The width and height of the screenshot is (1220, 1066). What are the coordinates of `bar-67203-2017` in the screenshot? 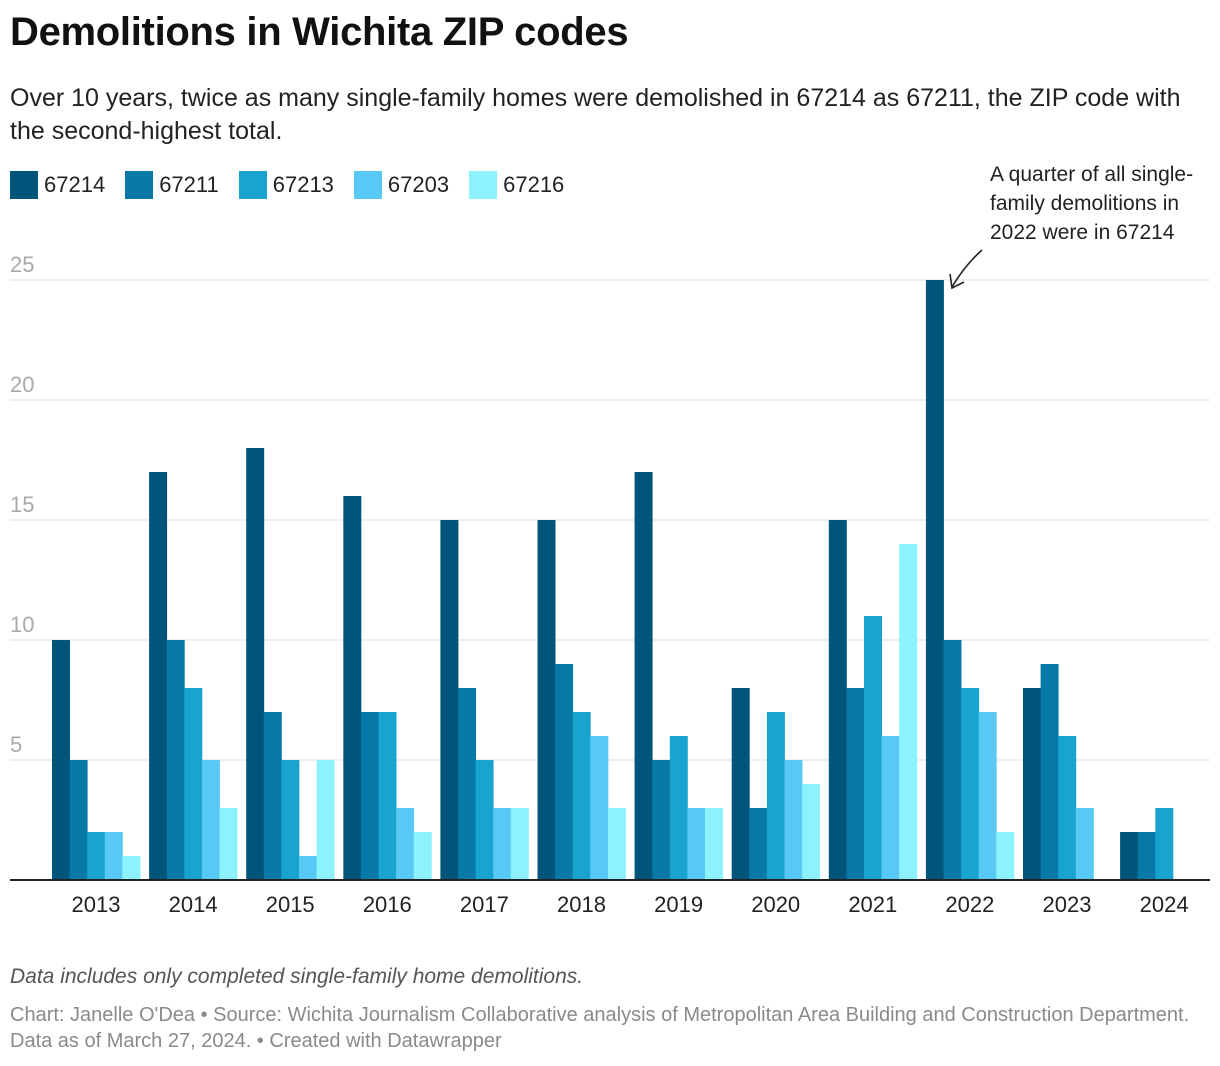 It's located at (502, 844).